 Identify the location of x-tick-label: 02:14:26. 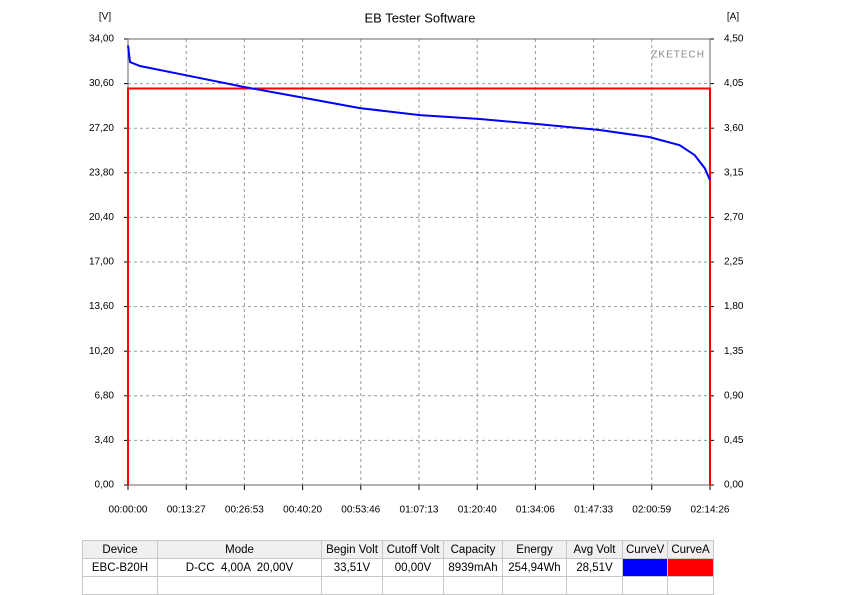
(710, 510).